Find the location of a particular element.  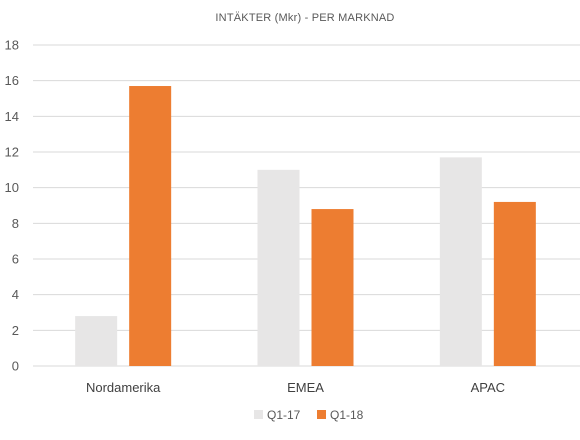

y-tick-label: 18 is located at coordinates (12, 45).